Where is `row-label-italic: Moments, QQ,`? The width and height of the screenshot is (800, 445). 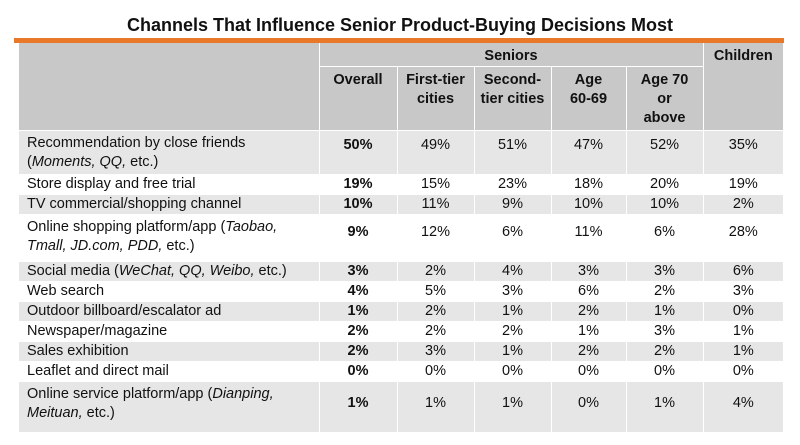
row-label-italic: Moments, QQ, is located at coordinates (79, 162).